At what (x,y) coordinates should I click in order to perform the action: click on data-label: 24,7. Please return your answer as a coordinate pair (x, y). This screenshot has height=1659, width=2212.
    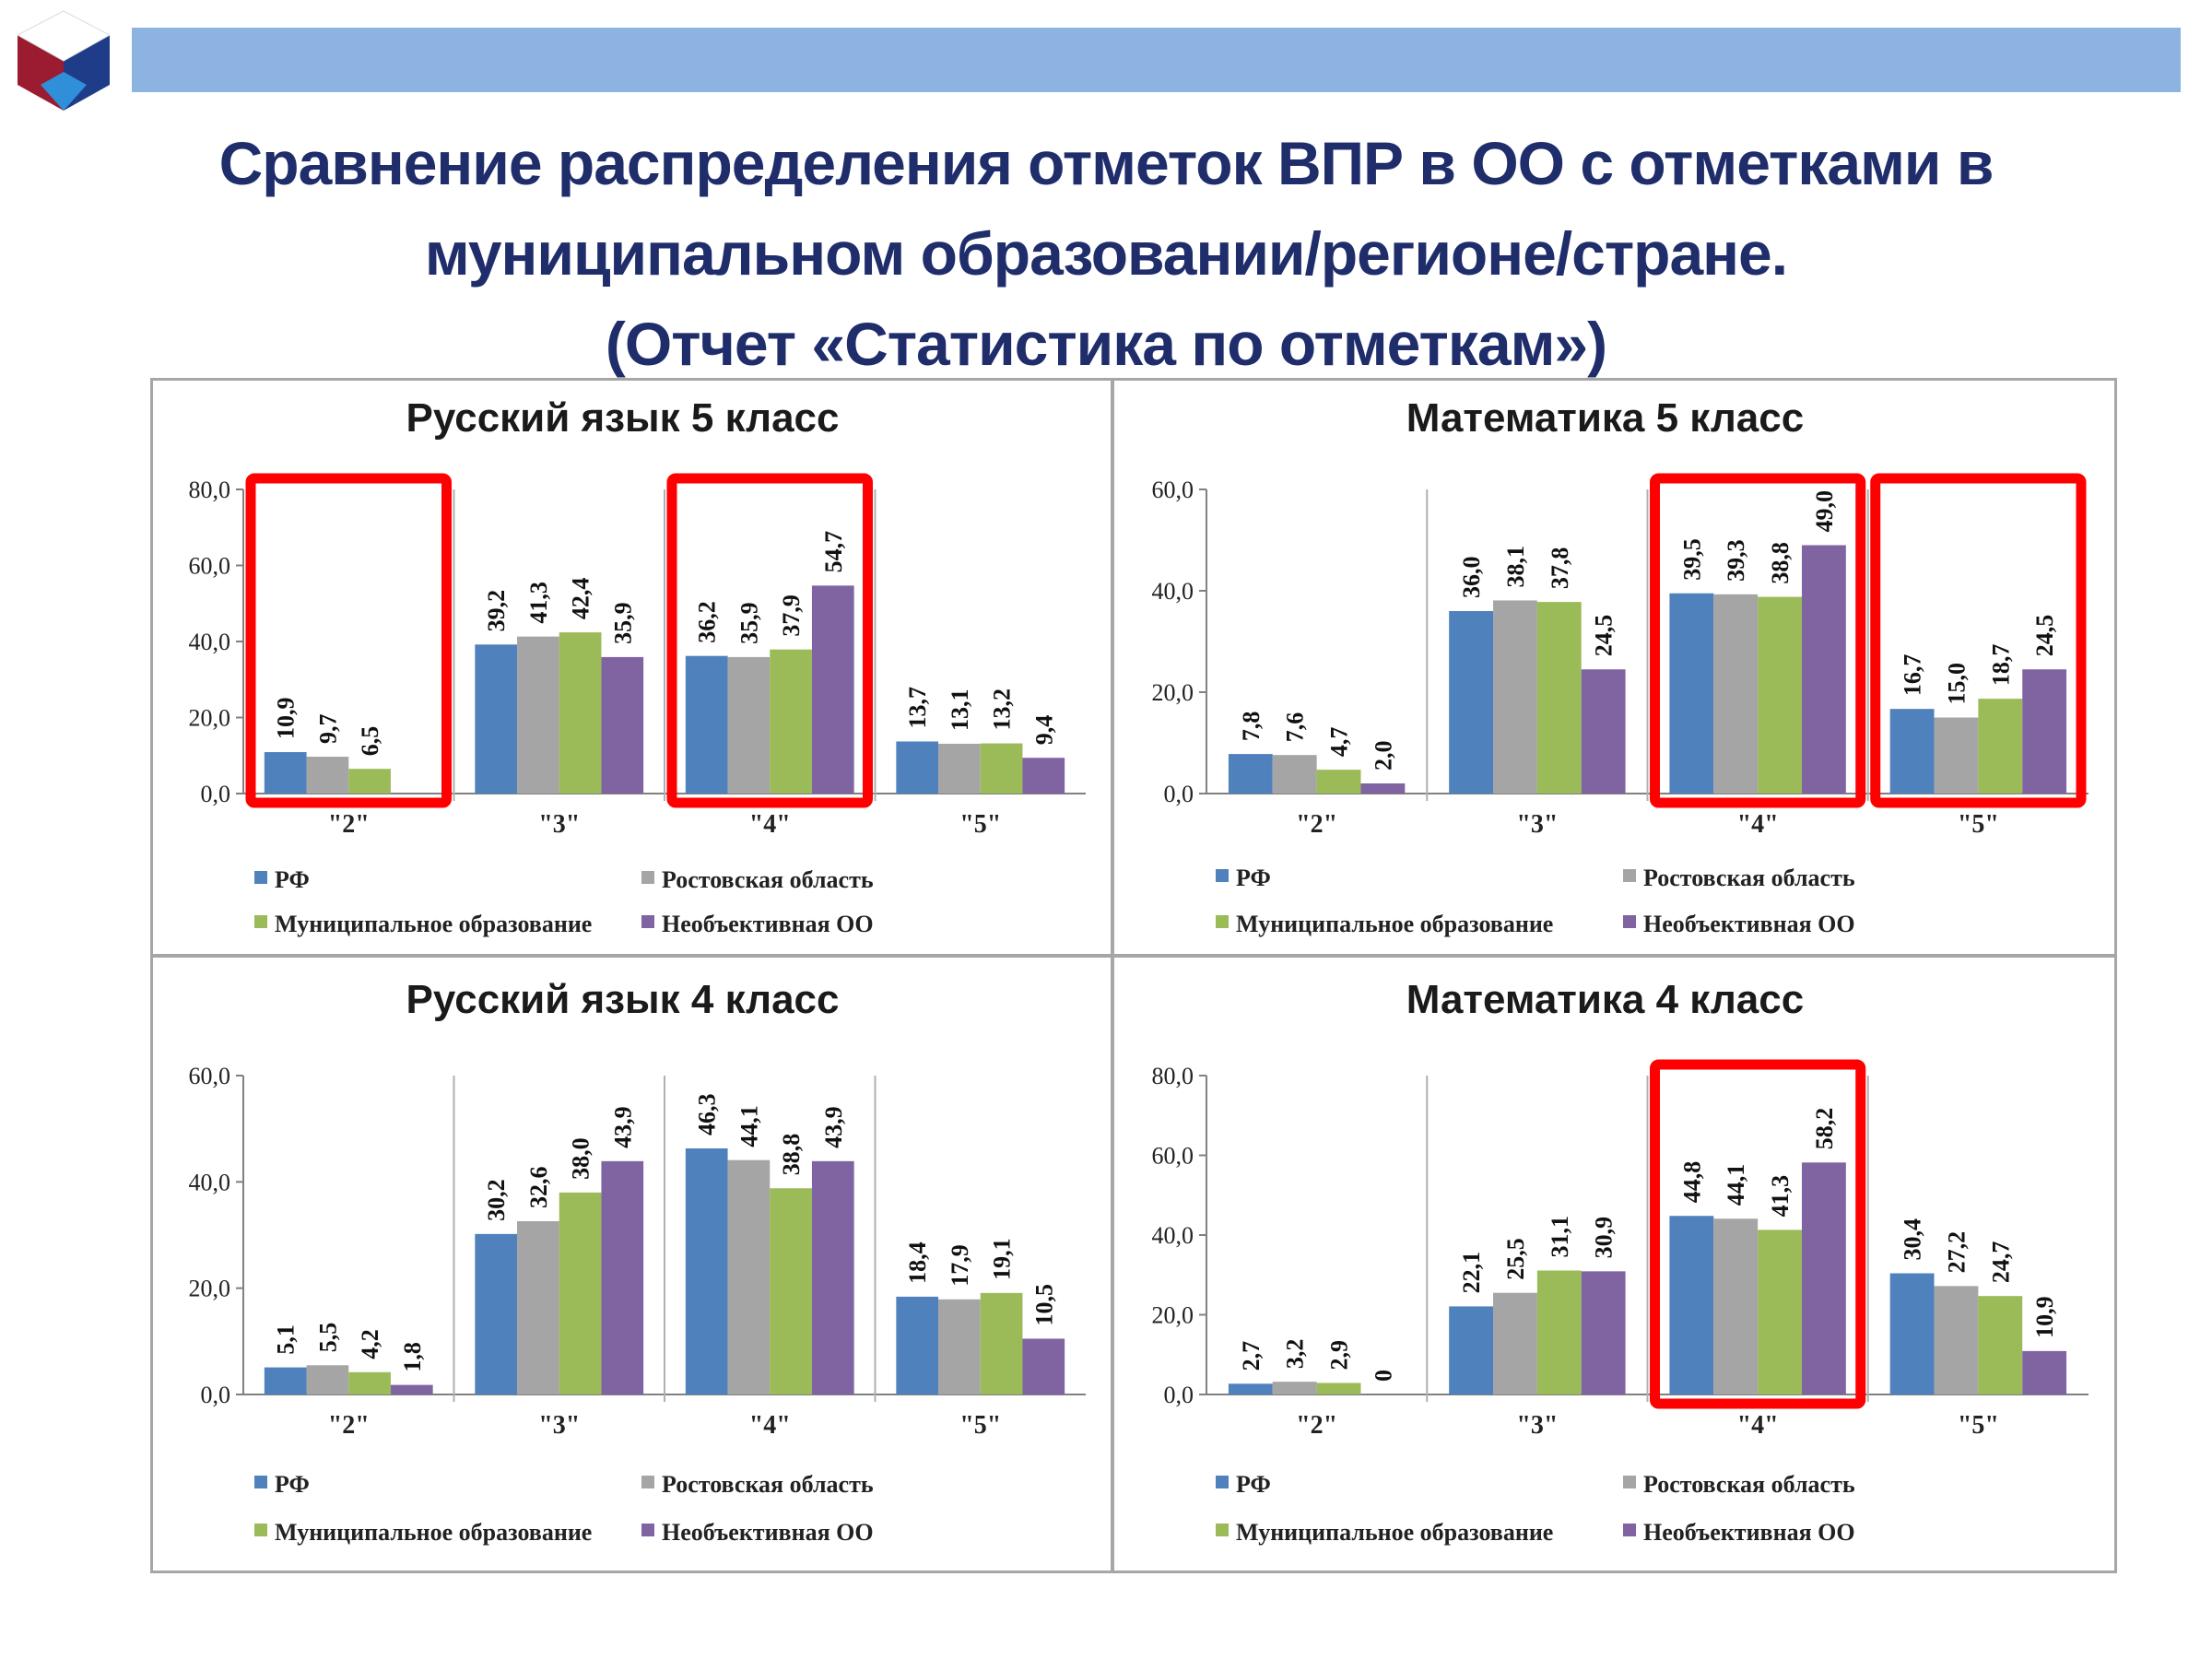
    Looking at the image, I should click on (2000, 1262).